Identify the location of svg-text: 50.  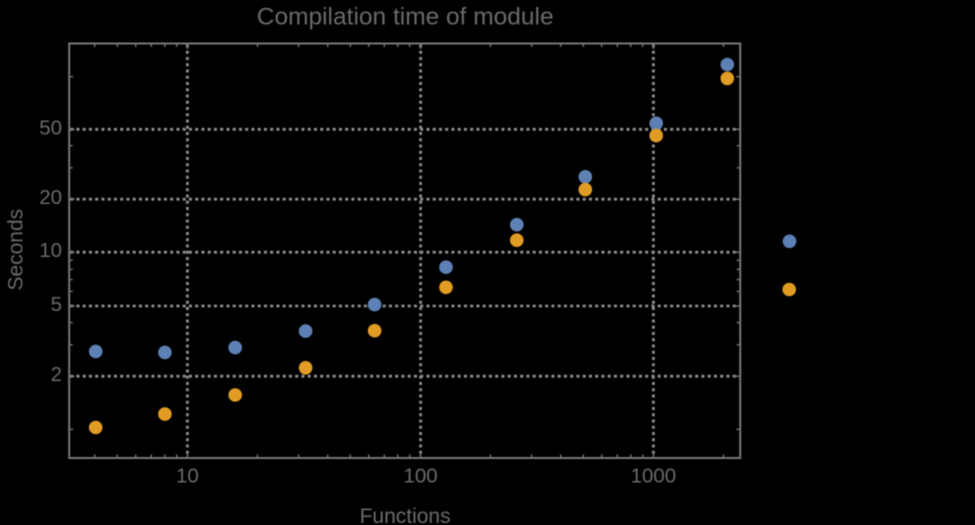
(50, 127).